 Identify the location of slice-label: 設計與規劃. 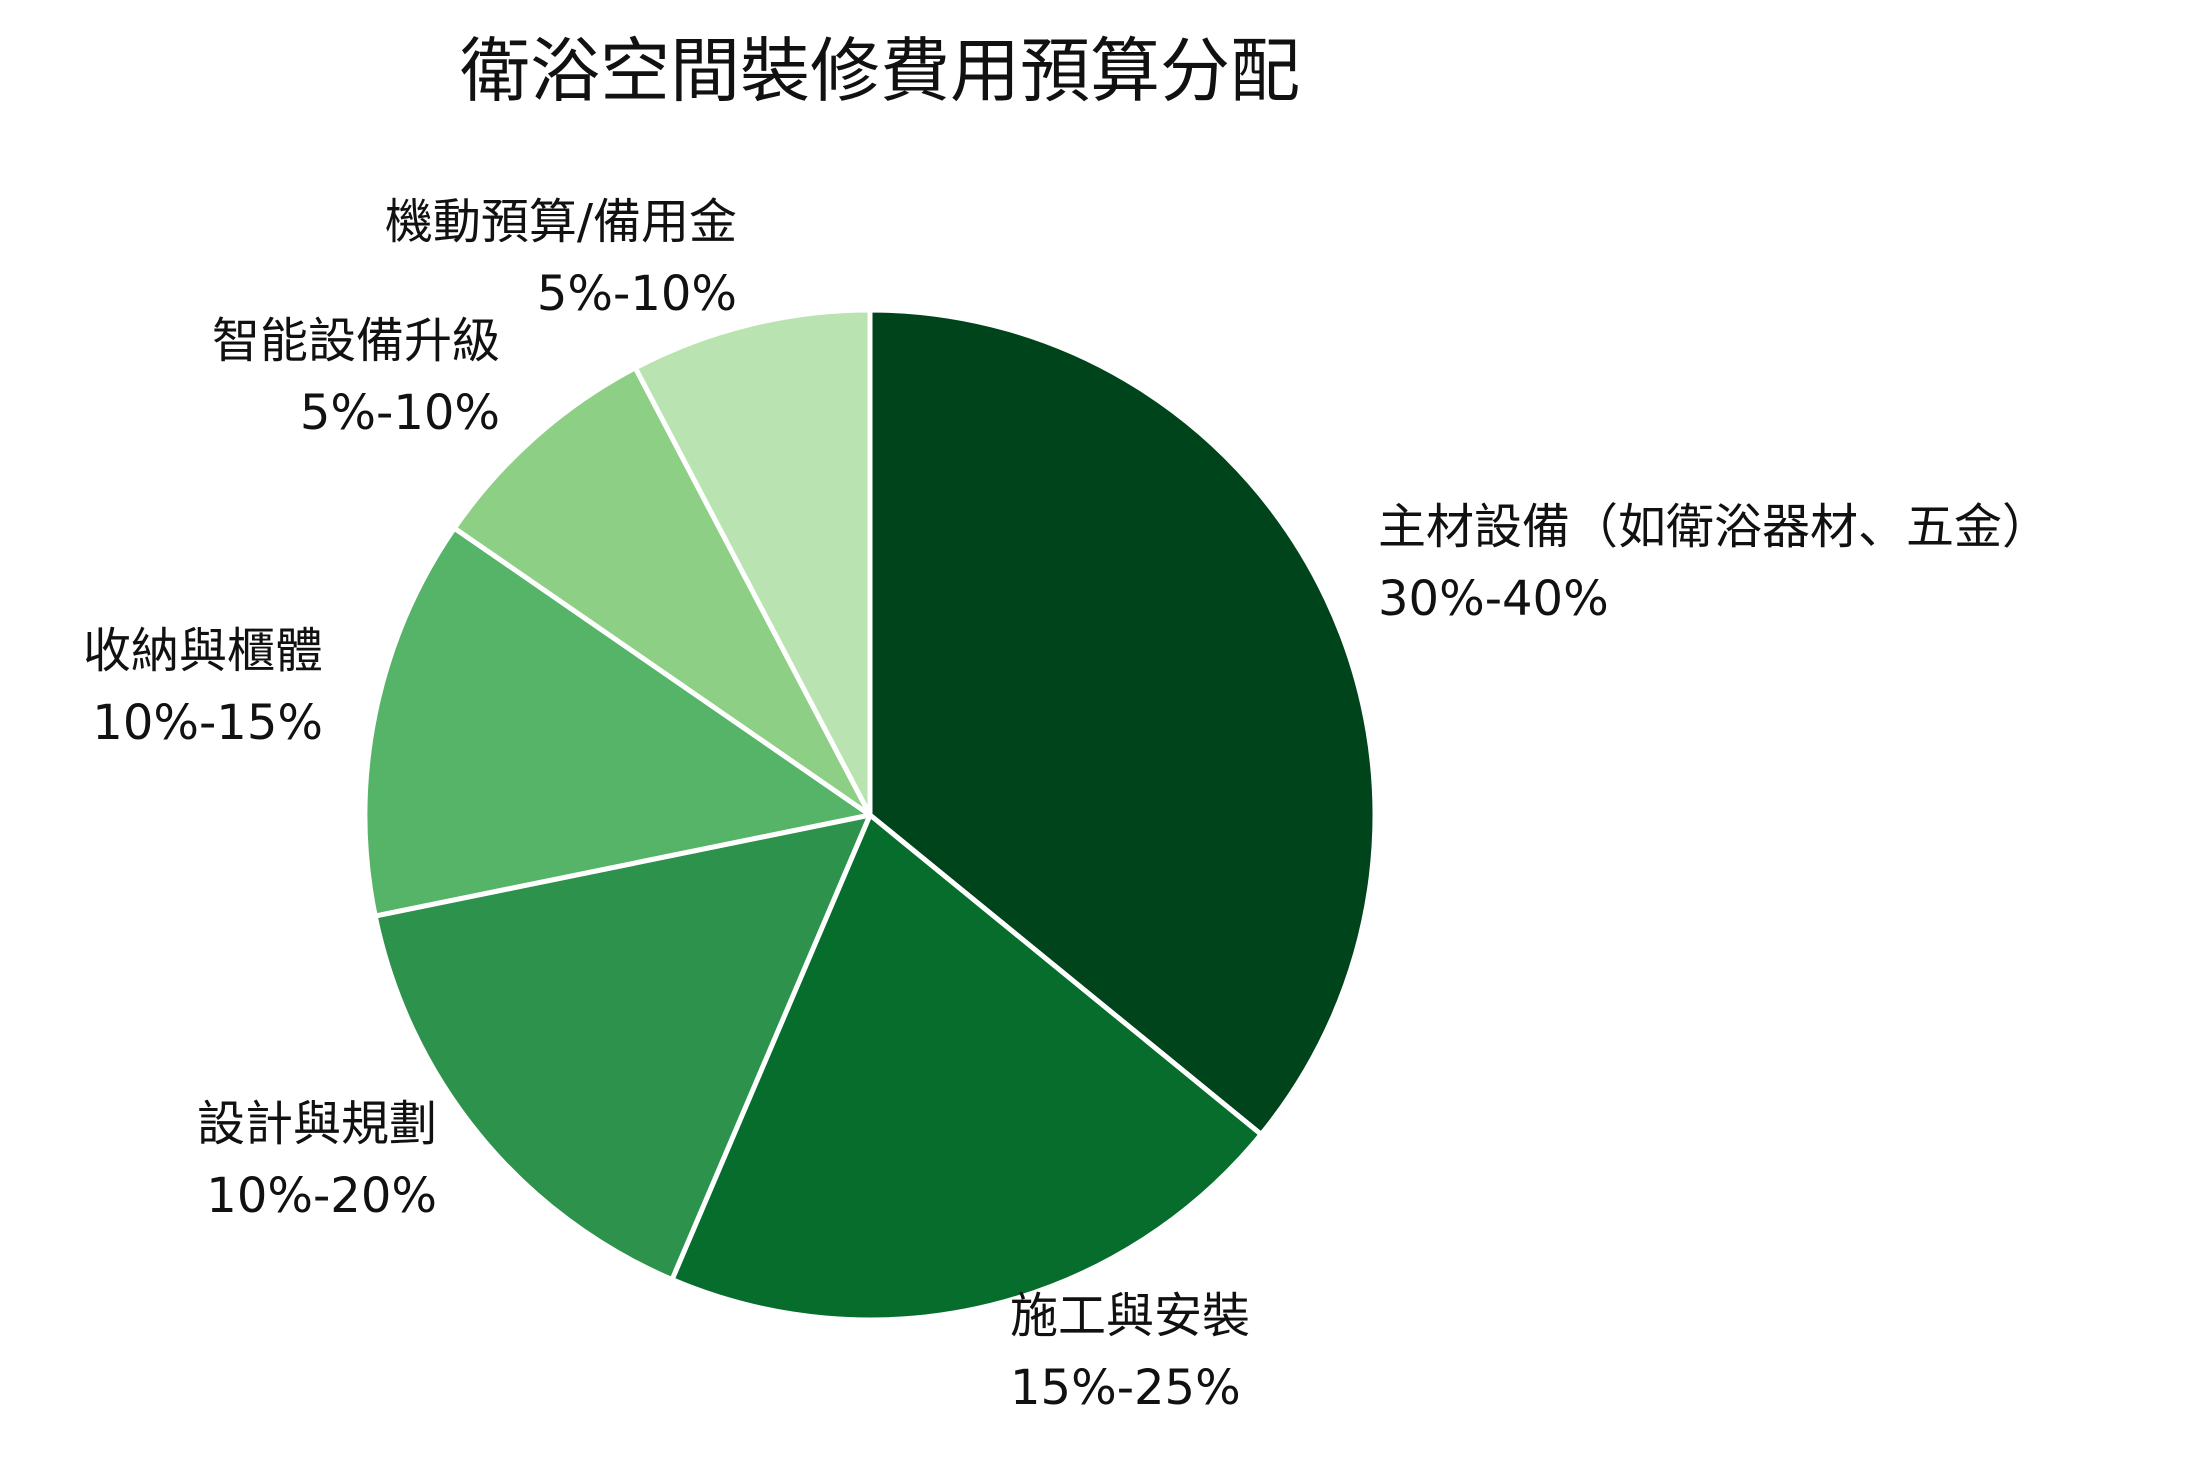
(317, 1124).